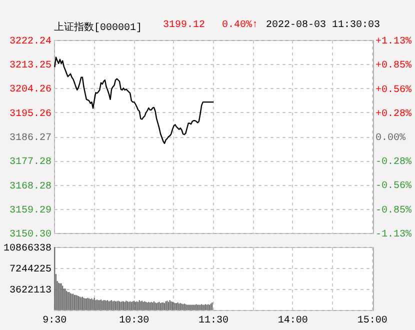 The height and width of the screenshot is (330, 415). What do you see at coordinates (394, 211) in the screenshot?
I see `y2-tick-label: -0.85%` at bounding box center [394, 211].